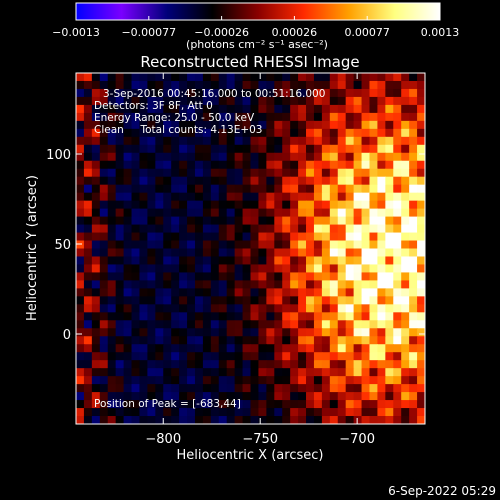 The height and width of the screenshot is (500, 500). I want to click on annotation-time-range: 3-Sep-2016 00:45:16.000 to 00:51:16.000, so click(214, 94).